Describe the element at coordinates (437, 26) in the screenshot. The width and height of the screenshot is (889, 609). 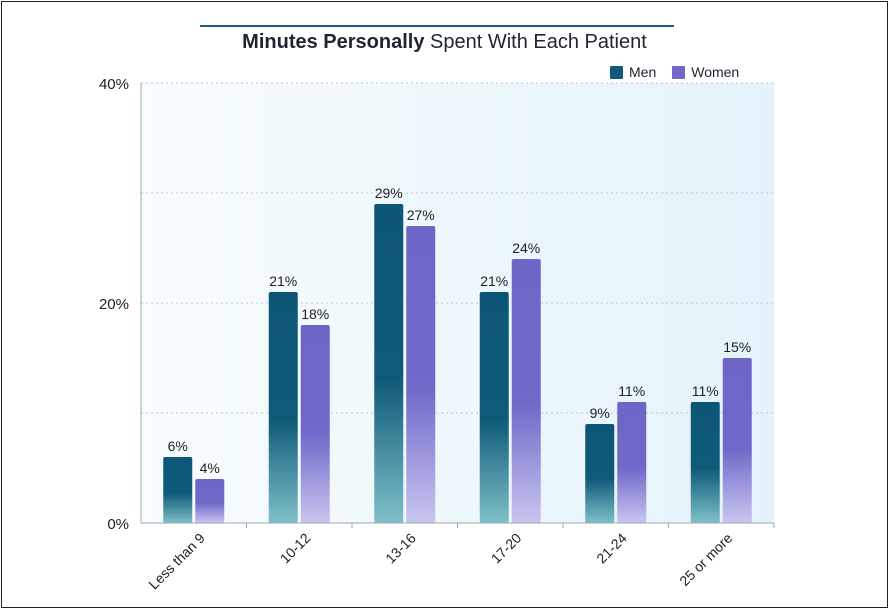
I see `title-rule` at that location.